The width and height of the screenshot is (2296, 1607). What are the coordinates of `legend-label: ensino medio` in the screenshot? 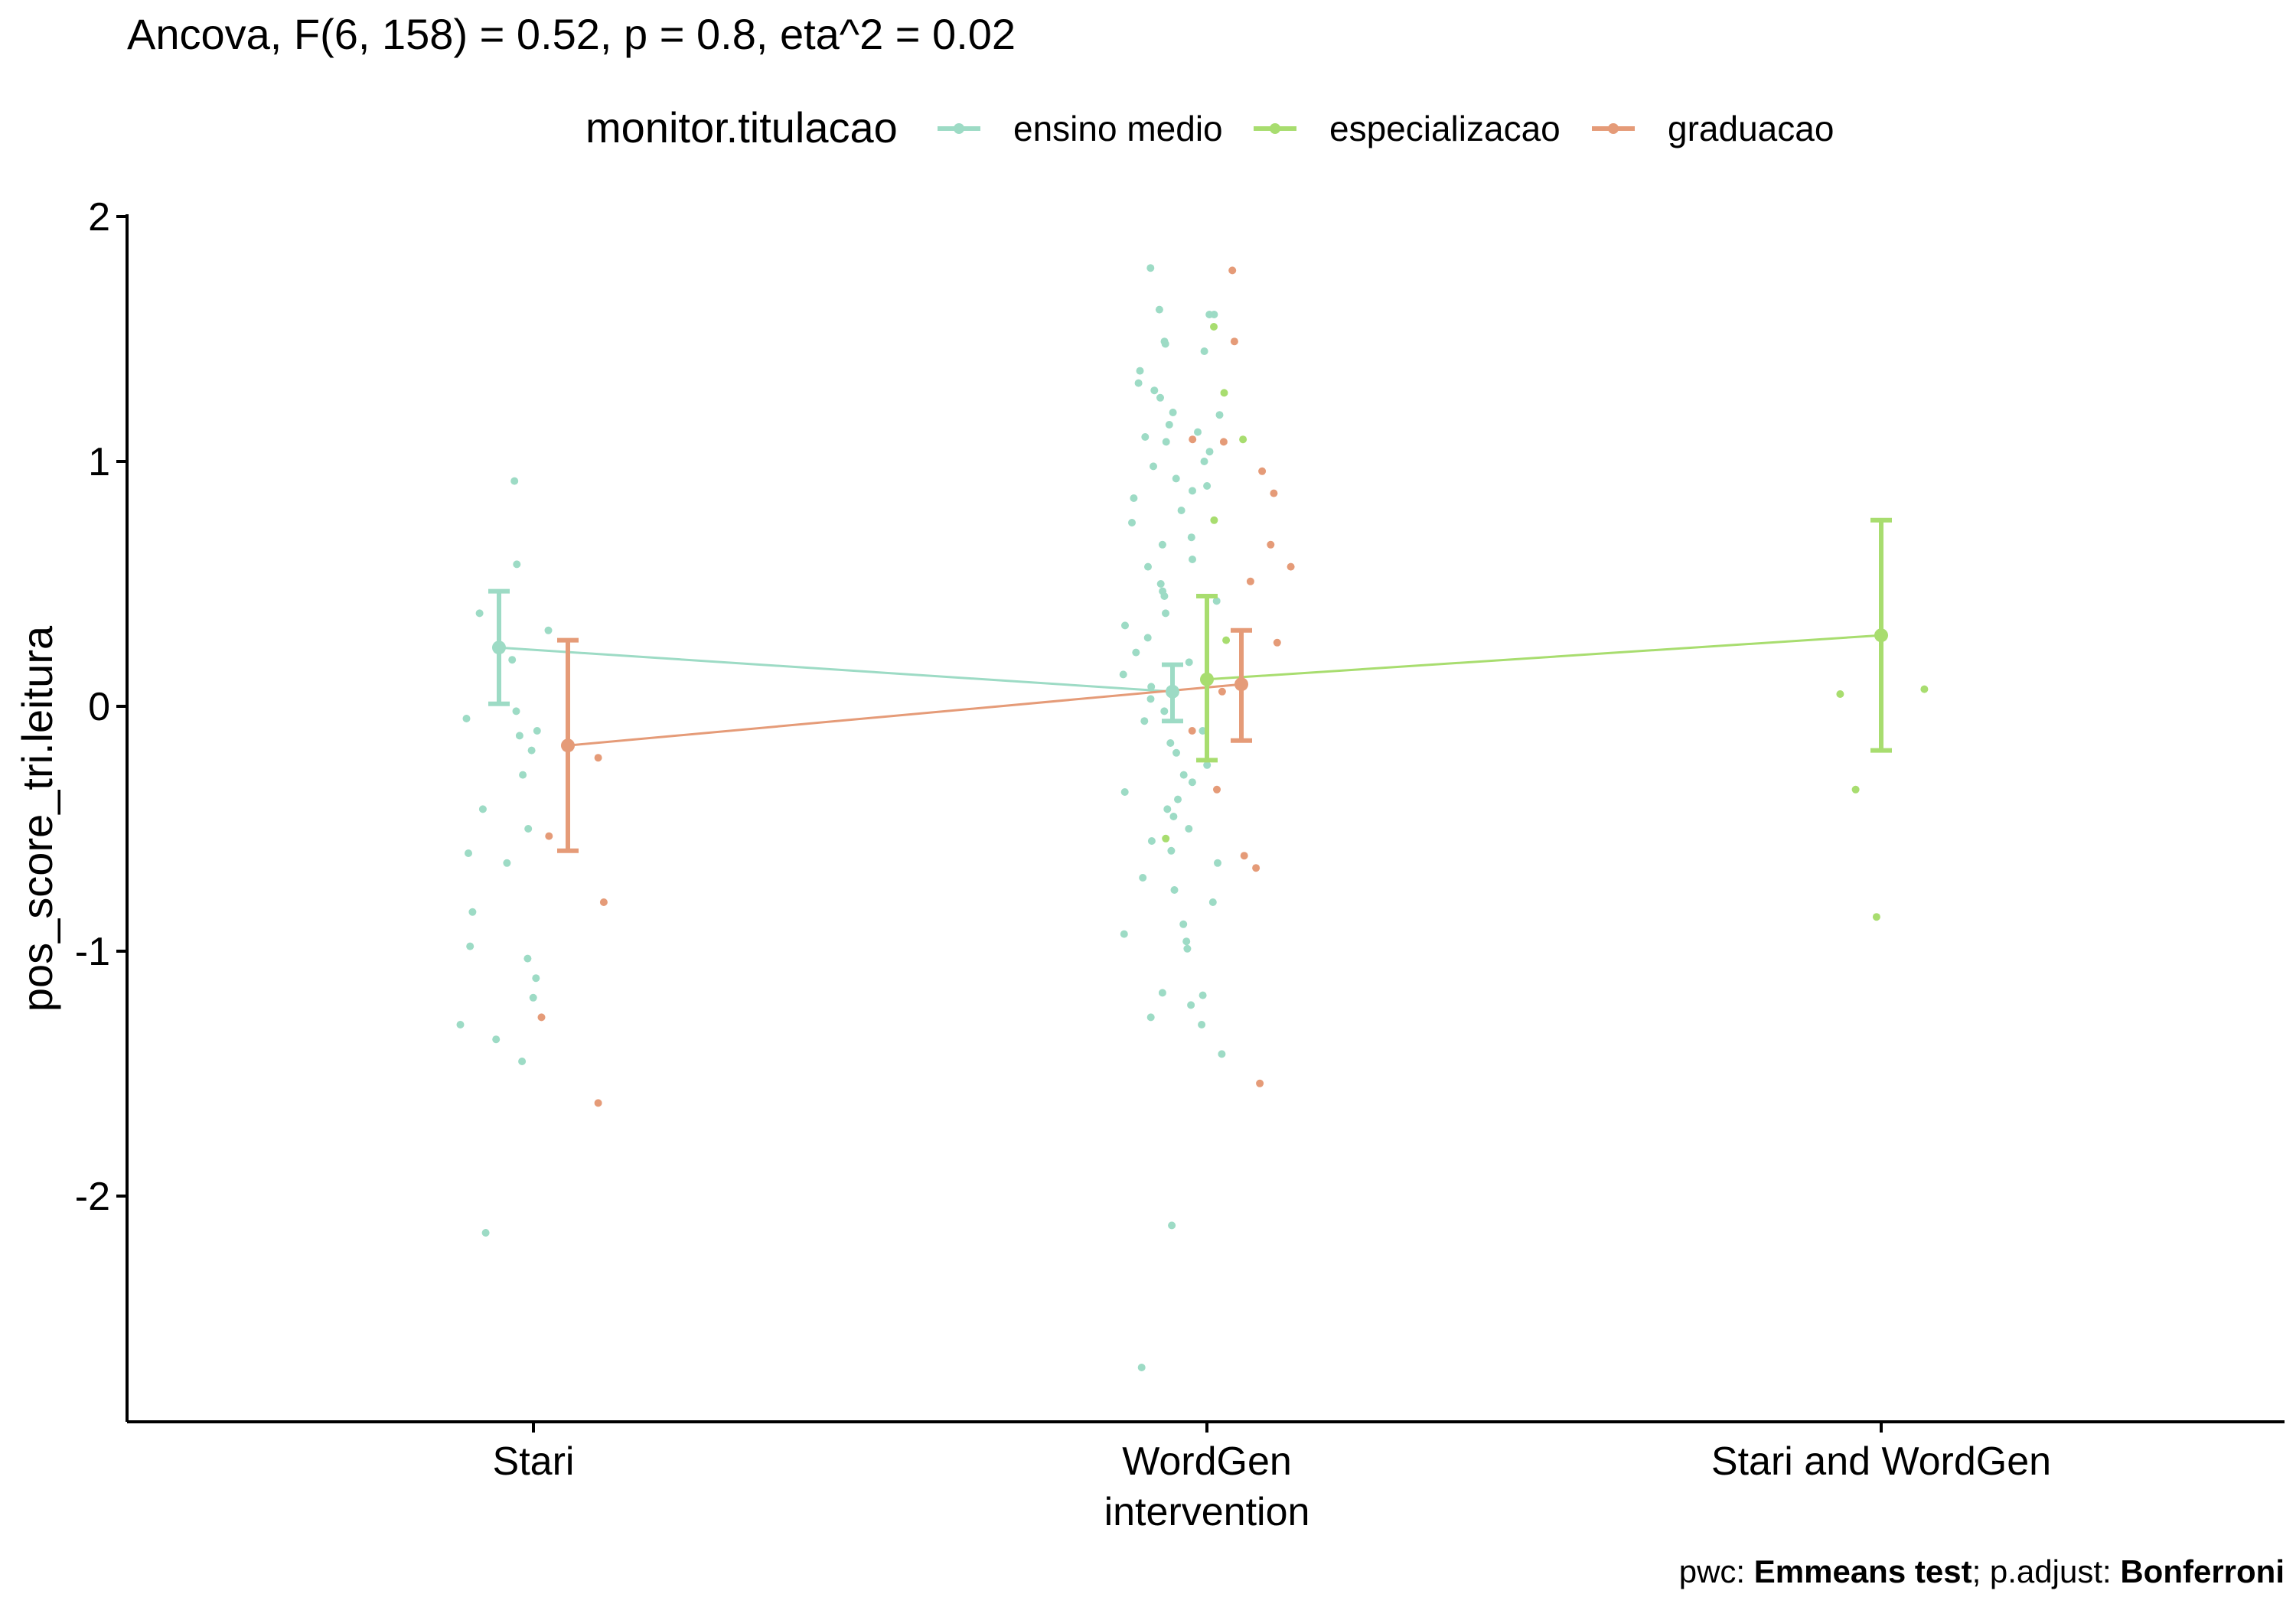 It's located at (1118, 128).